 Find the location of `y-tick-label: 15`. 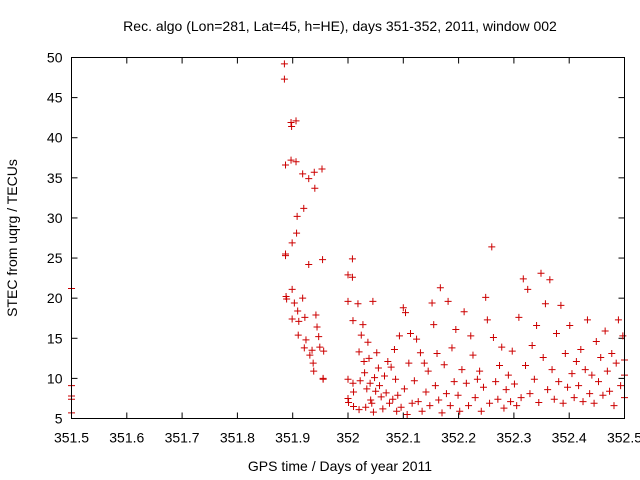

y-tick-label: 15 is located at coordinates (55, 338).